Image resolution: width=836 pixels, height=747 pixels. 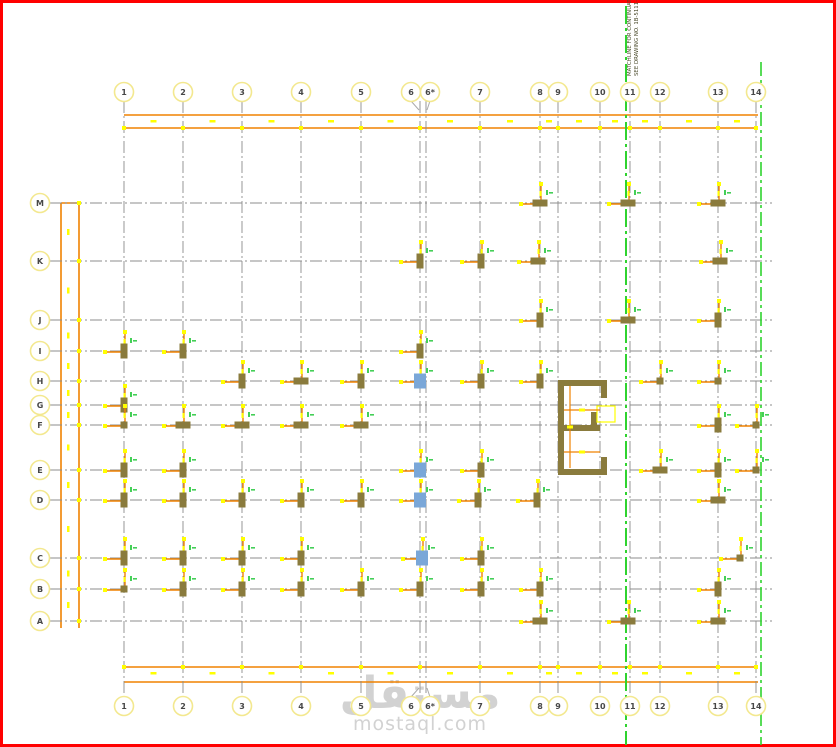 What do you see at coordinates (40, 425) in the screenshot?
I see `axis-bubble-left-F-circle` at bounding box center [40, 425].